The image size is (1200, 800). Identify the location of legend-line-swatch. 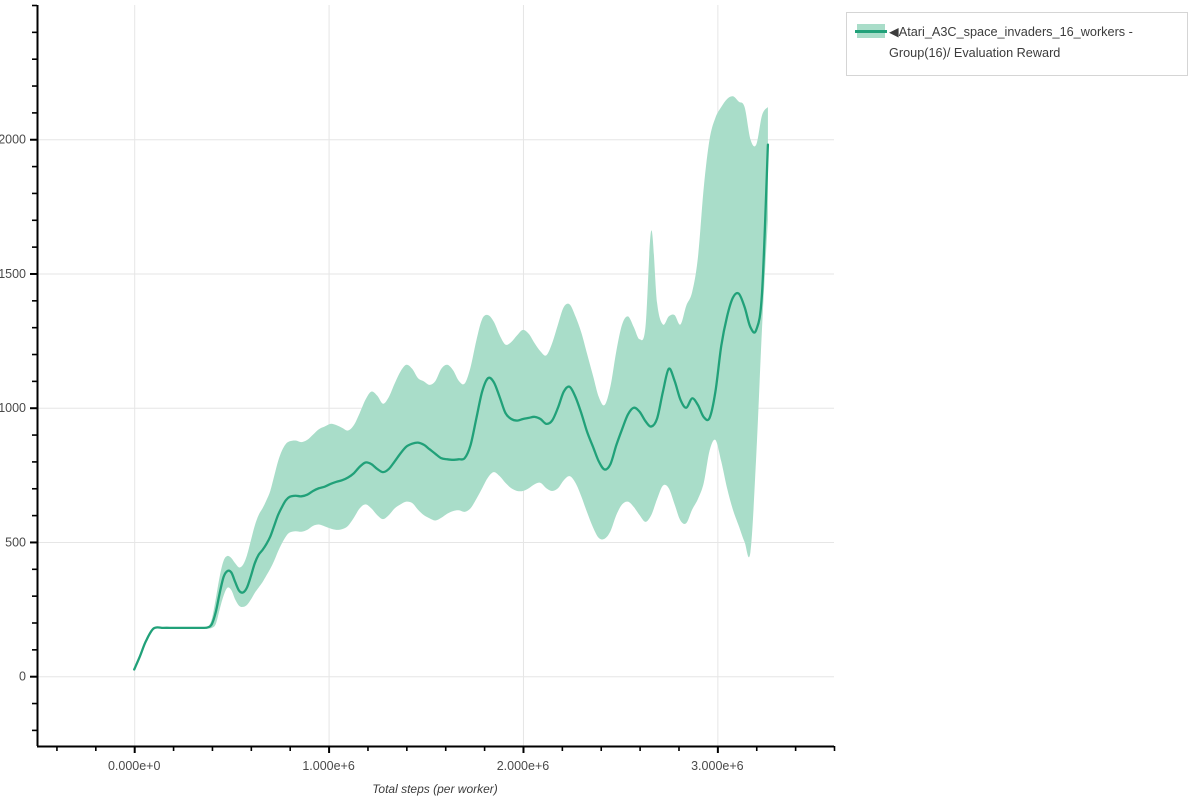
(871, 31).